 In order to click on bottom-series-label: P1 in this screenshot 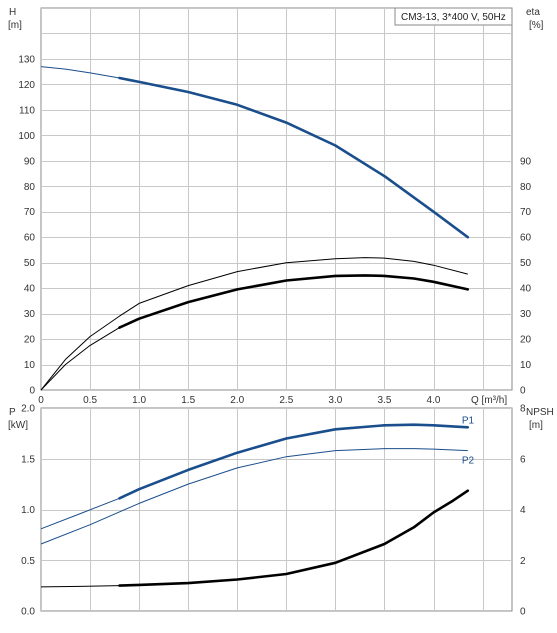, I will do `click(468, 420)`.